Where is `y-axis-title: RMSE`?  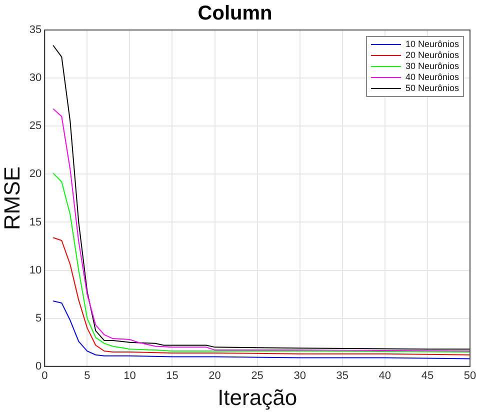
y-axis-title: RMSE is located at coordinates (12, 198).